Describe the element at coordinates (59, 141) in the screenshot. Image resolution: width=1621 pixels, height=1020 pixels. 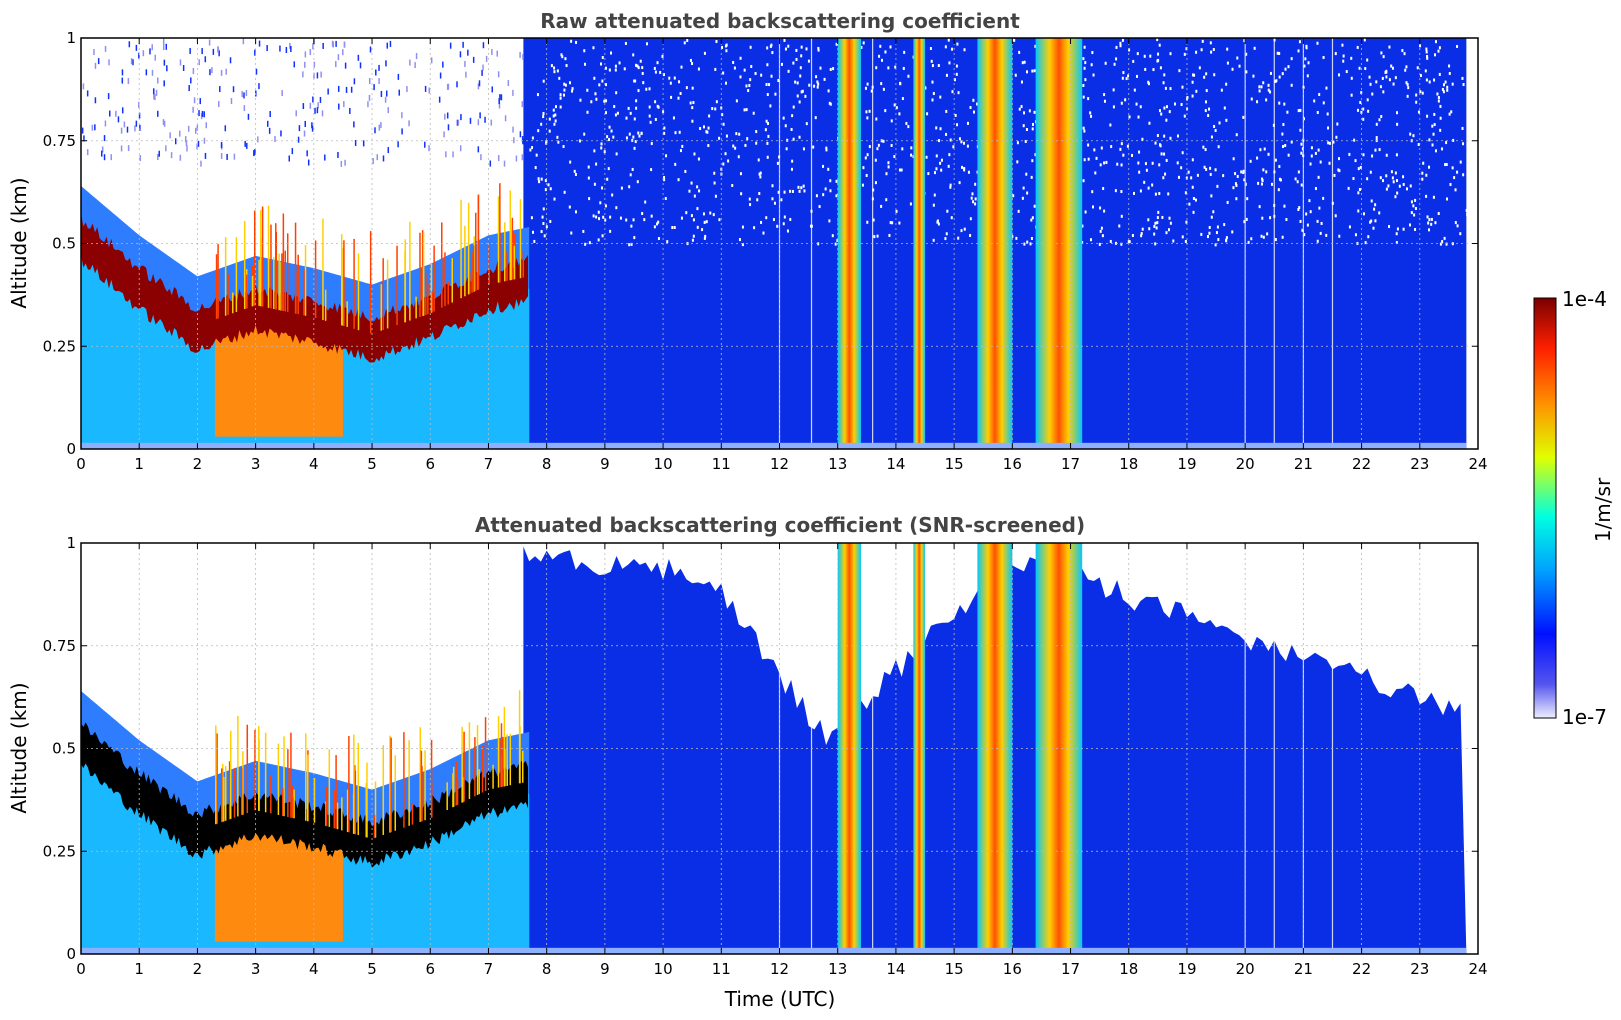
I see `y-tick-label: 0.75` at that location.